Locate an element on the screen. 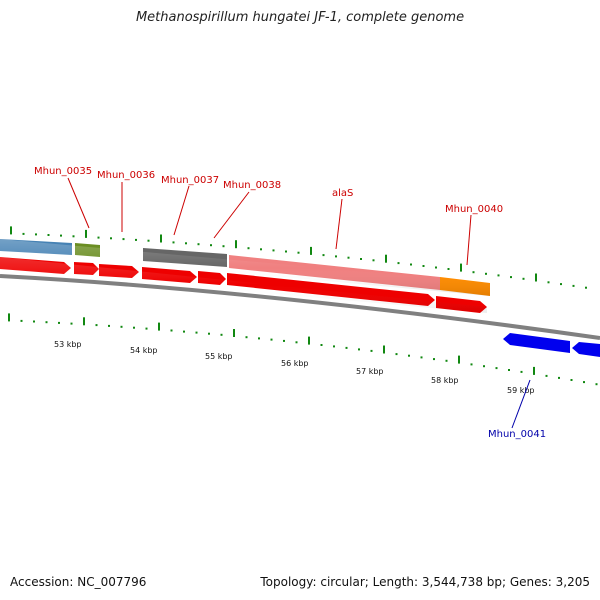 Image resolution: width=600 pixels, height=600 pixels. accession-text: Accession: NC_007796 is located at coordinates (78, 582).